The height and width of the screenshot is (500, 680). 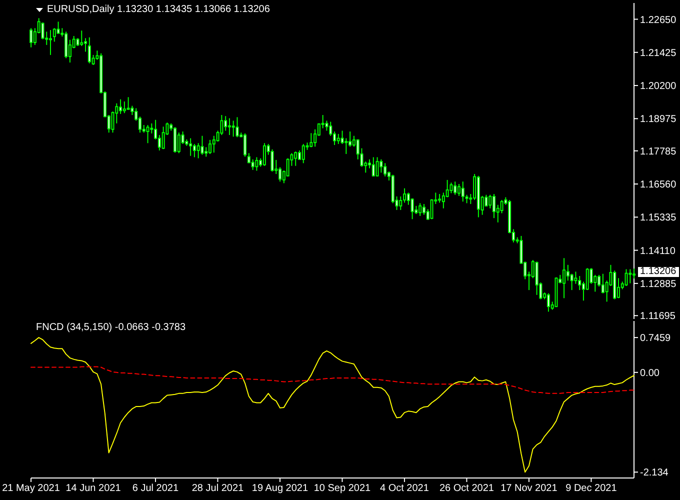 What do you see at coordinates (658, 53) in the screenshot?
I see `y-tick-label: 1.21425` at bounding box center [658, 53].